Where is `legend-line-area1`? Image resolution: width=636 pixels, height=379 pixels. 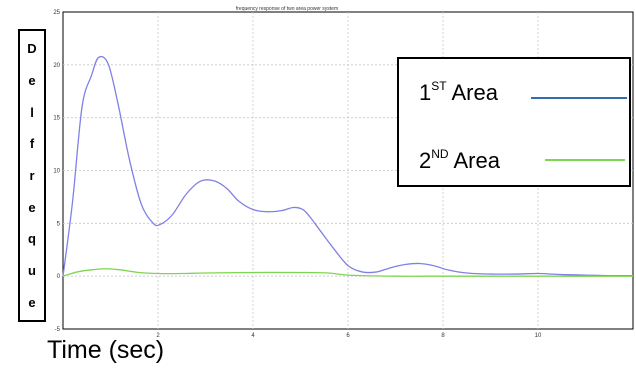
legend-line-area1 is located at coordinates (579, 98).